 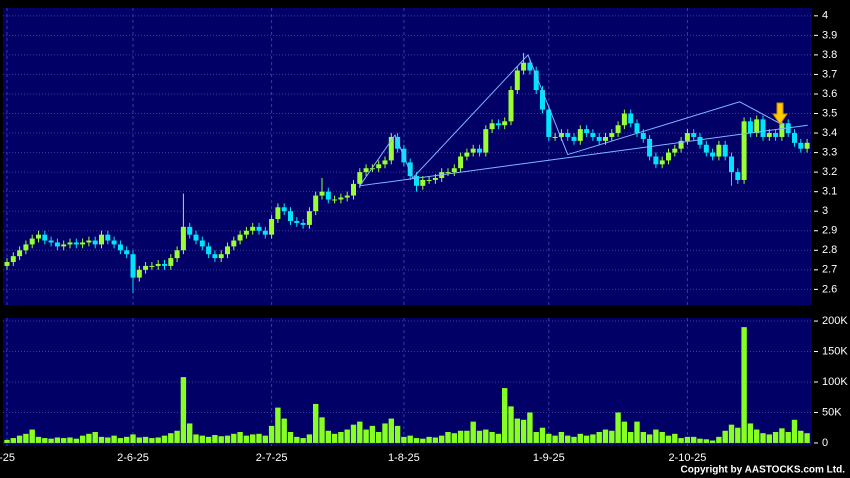 I want to click on y-tick-label: 3.1, so click(x=829, y=192).